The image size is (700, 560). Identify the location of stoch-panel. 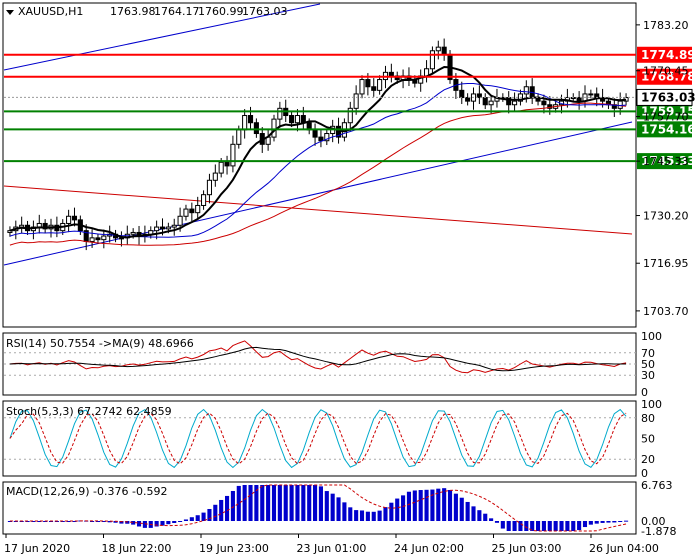
(319, 438).